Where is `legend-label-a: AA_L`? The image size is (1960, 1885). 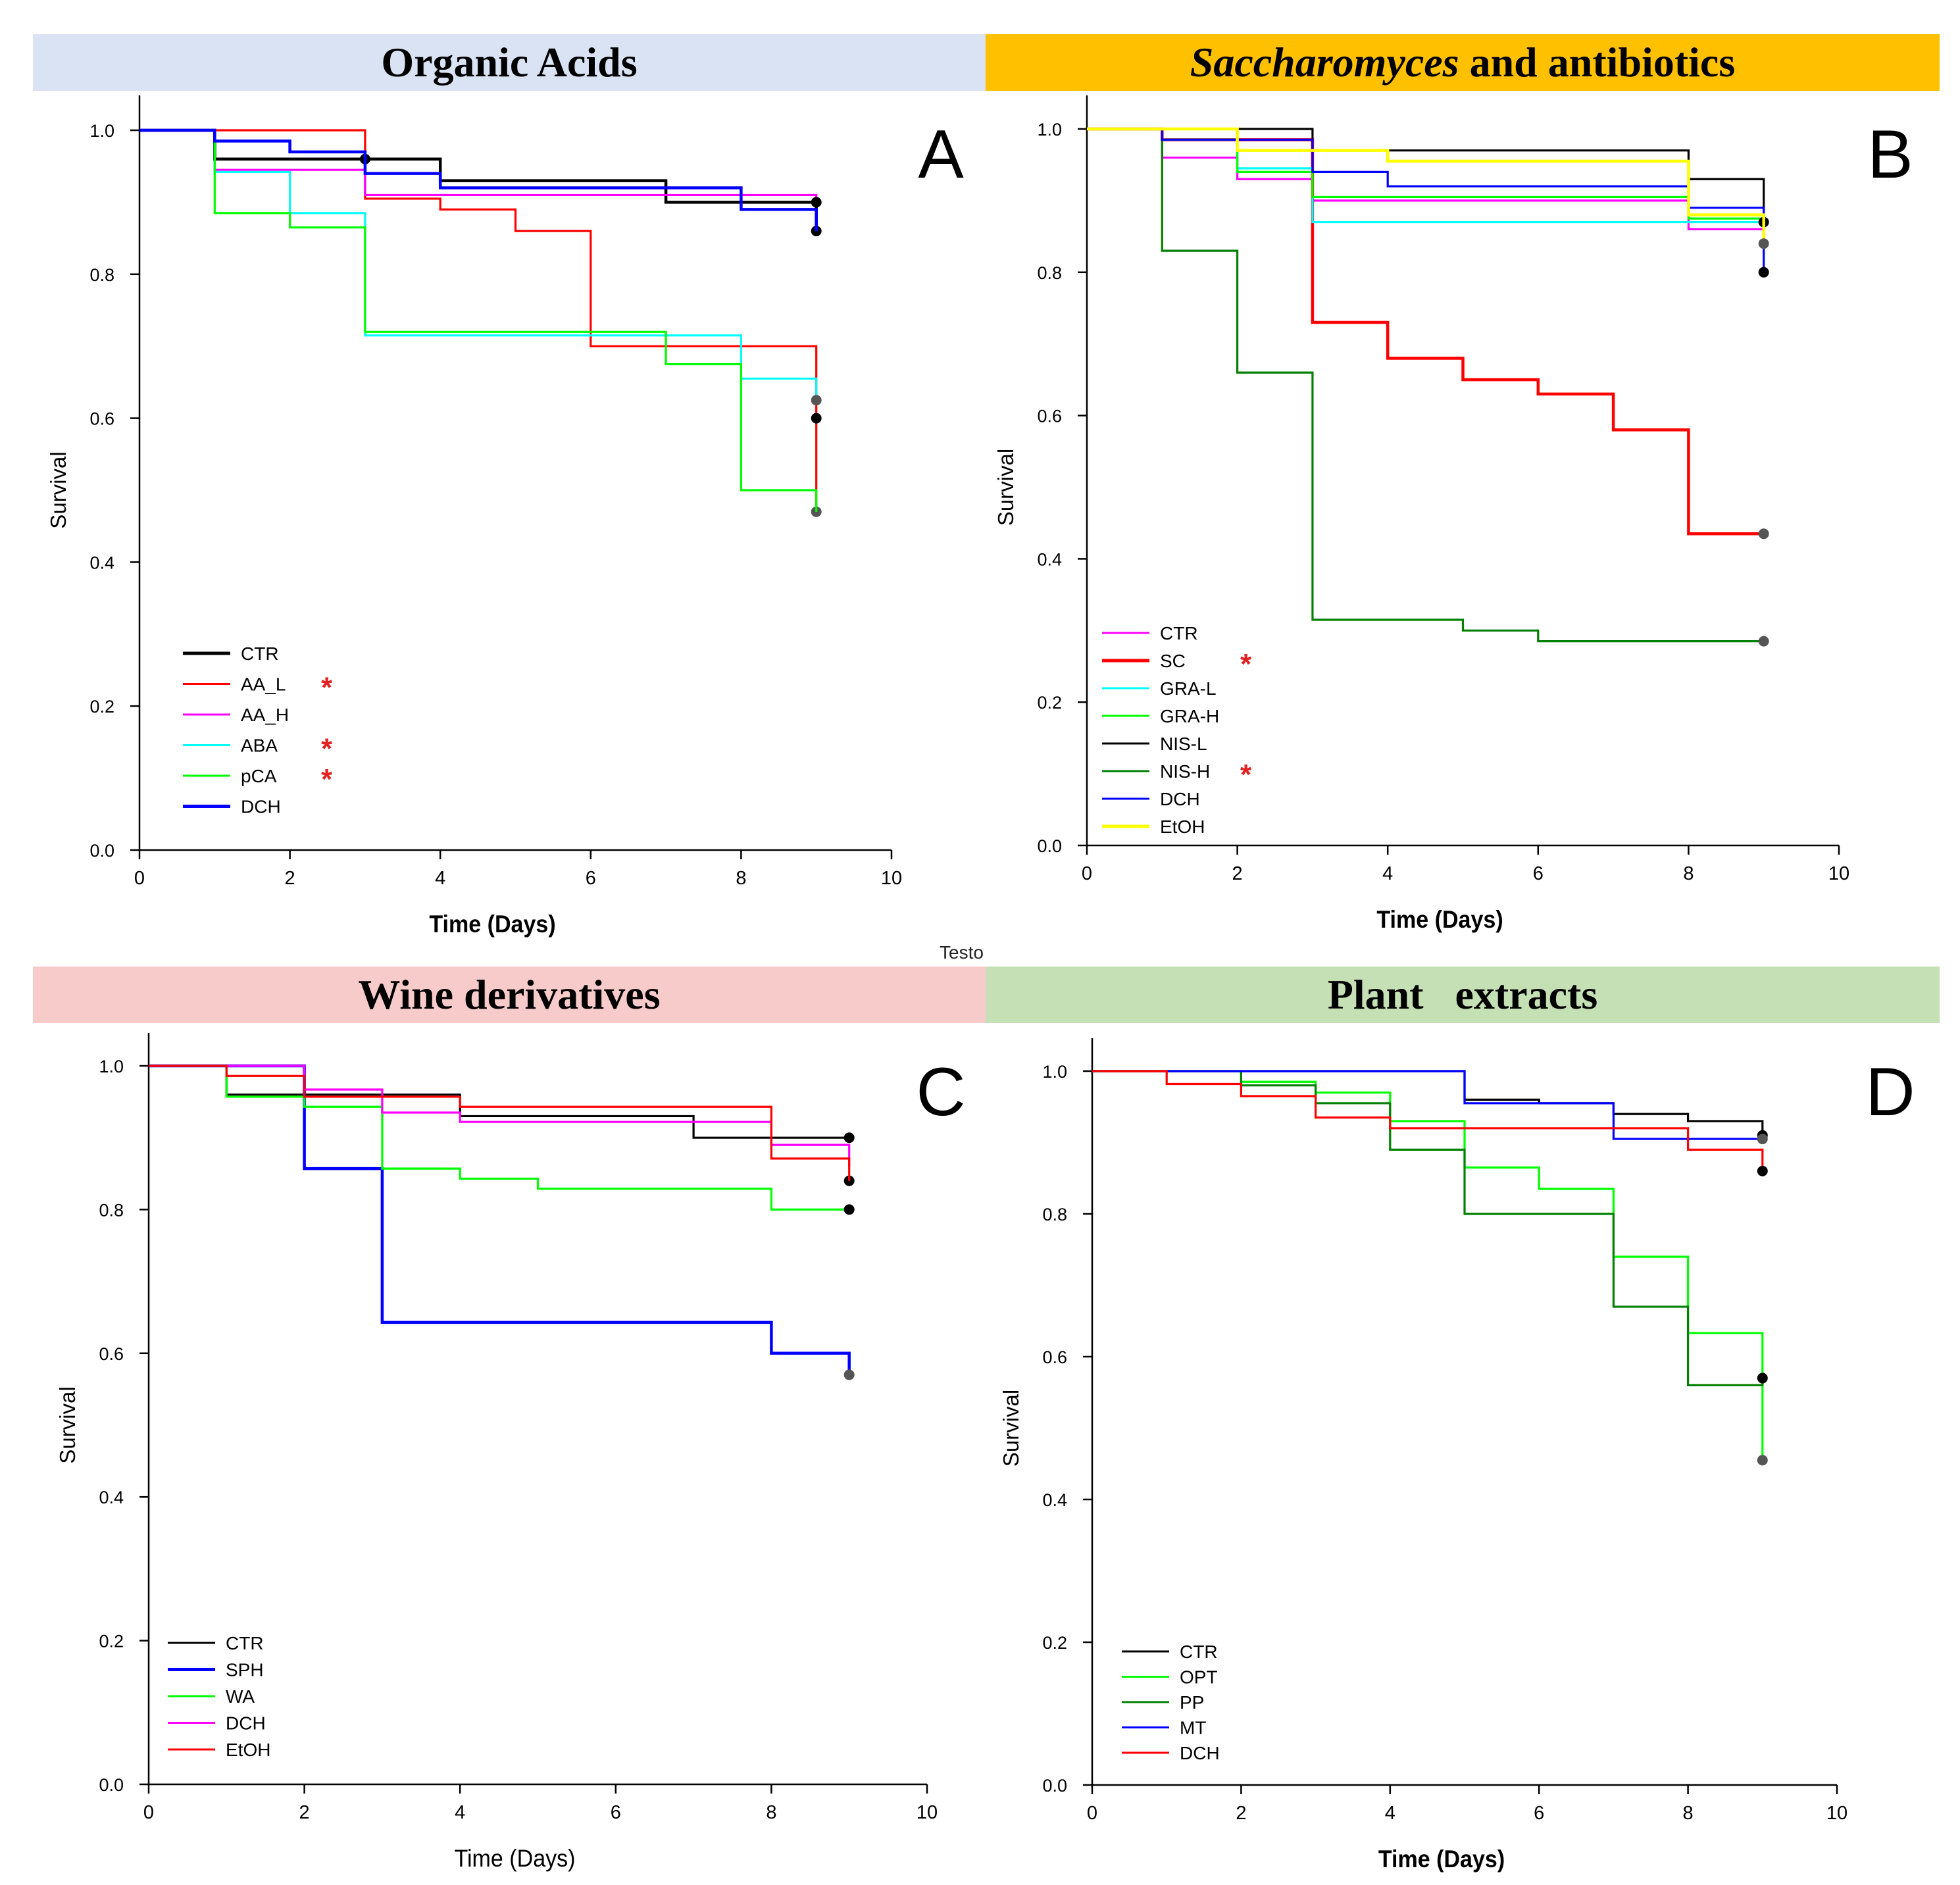
legend-label-a: AA_L is located at coordinates (263, 684).